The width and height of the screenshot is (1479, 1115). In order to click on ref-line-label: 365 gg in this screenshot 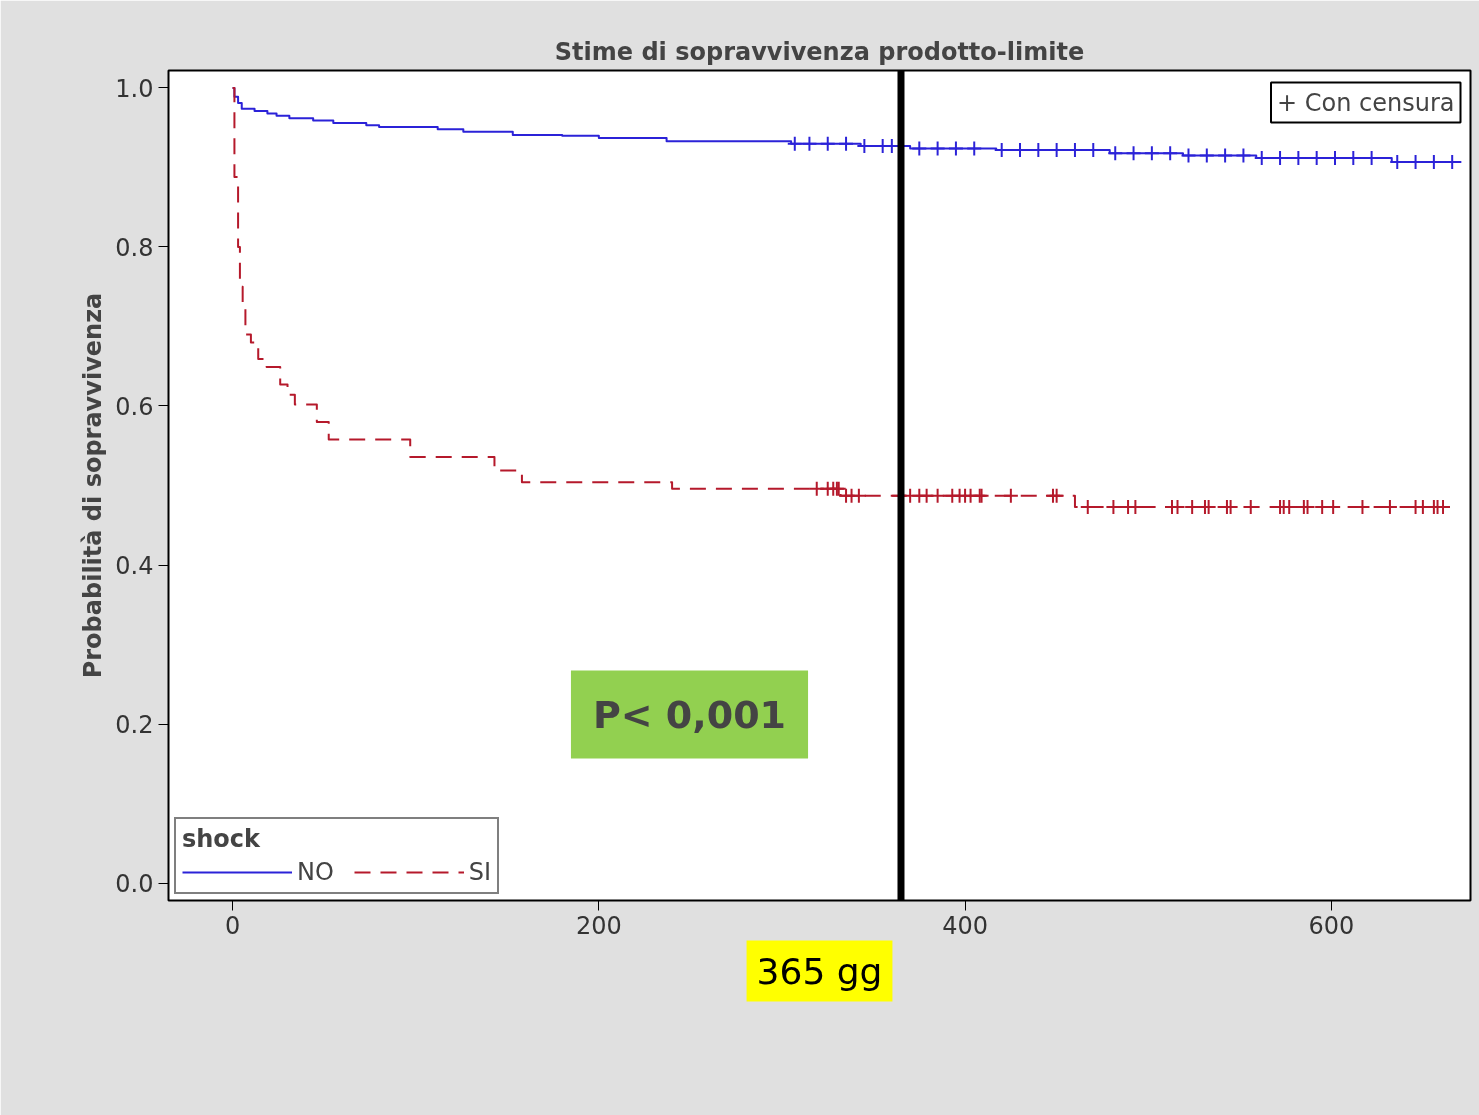, I will do `click(819, 971)`.